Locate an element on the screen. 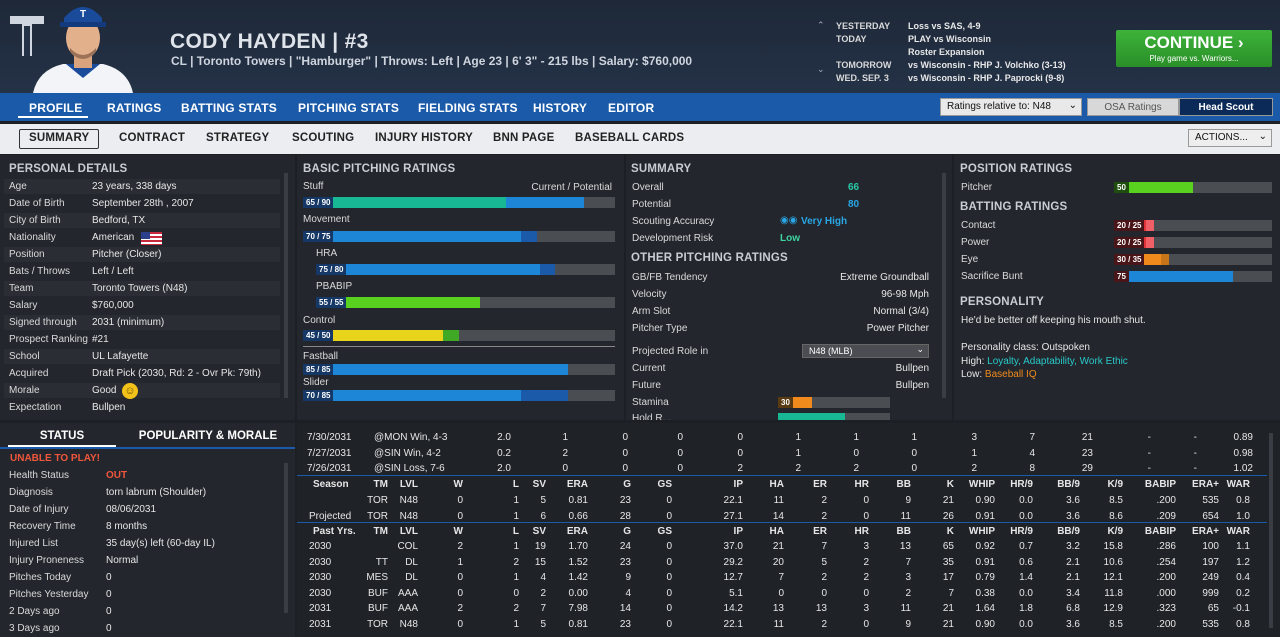 The width and height of the screenshot is (1280, 637). trait-high: Work Ethic is located at coordinates (1103, 361).